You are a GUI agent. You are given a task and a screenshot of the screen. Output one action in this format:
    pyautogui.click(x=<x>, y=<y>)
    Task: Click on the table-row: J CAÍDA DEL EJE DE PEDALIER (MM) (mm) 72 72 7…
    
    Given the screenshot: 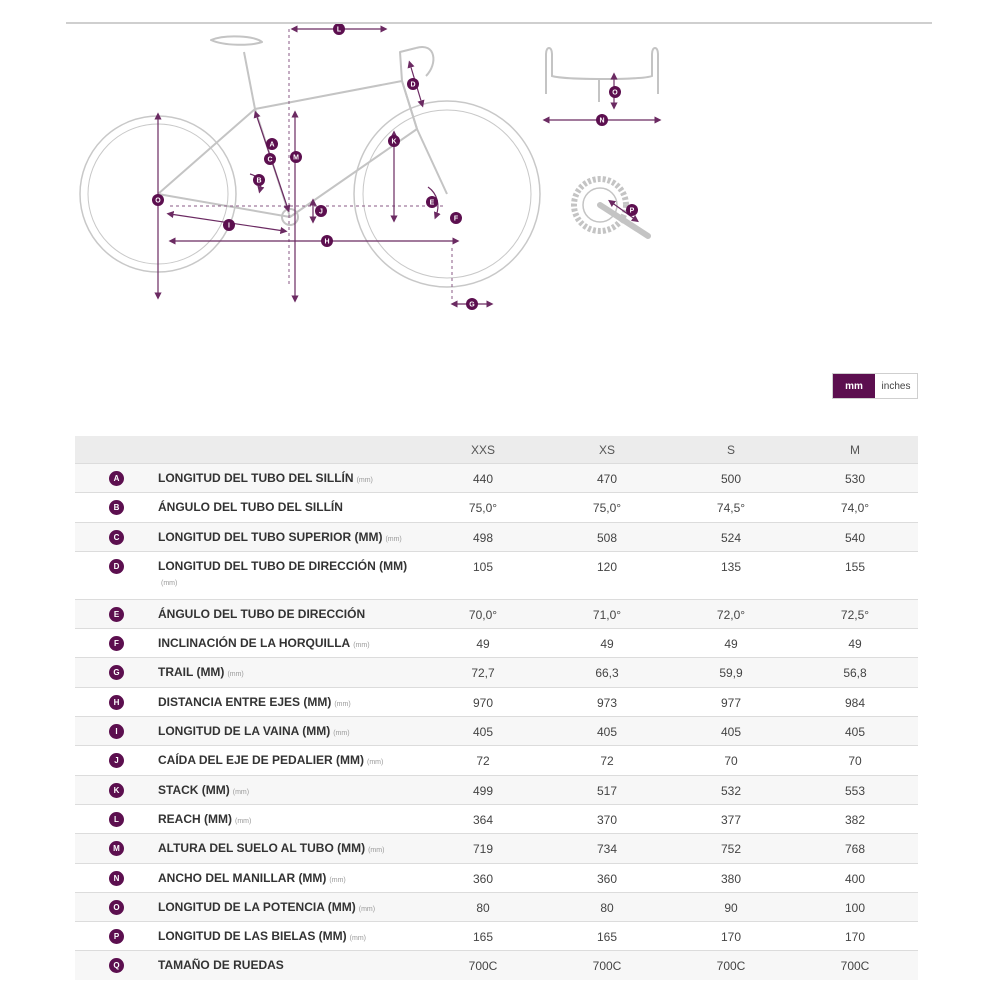 What is the action you would take?
    pyautogui.click(x=496, y=760)
    